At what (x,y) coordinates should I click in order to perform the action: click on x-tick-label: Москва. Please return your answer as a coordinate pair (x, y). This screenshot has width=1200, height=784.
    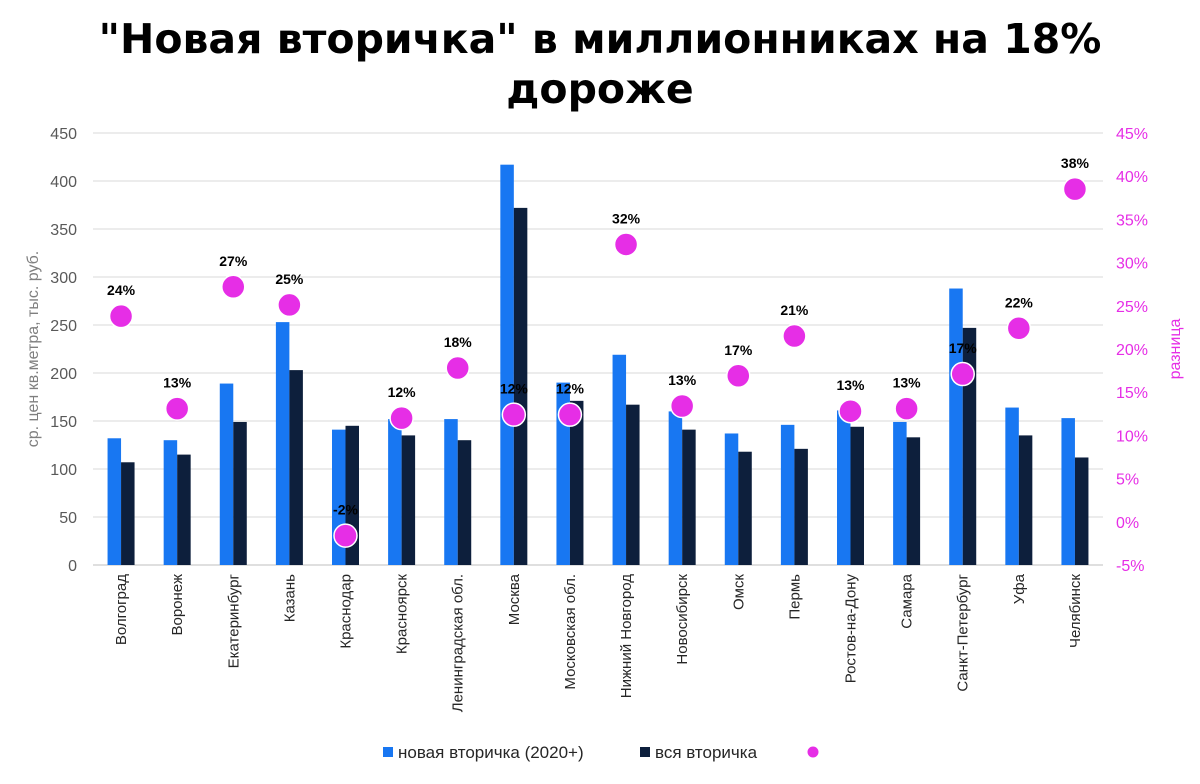
    Looking at the image, I should click on (514, 599).